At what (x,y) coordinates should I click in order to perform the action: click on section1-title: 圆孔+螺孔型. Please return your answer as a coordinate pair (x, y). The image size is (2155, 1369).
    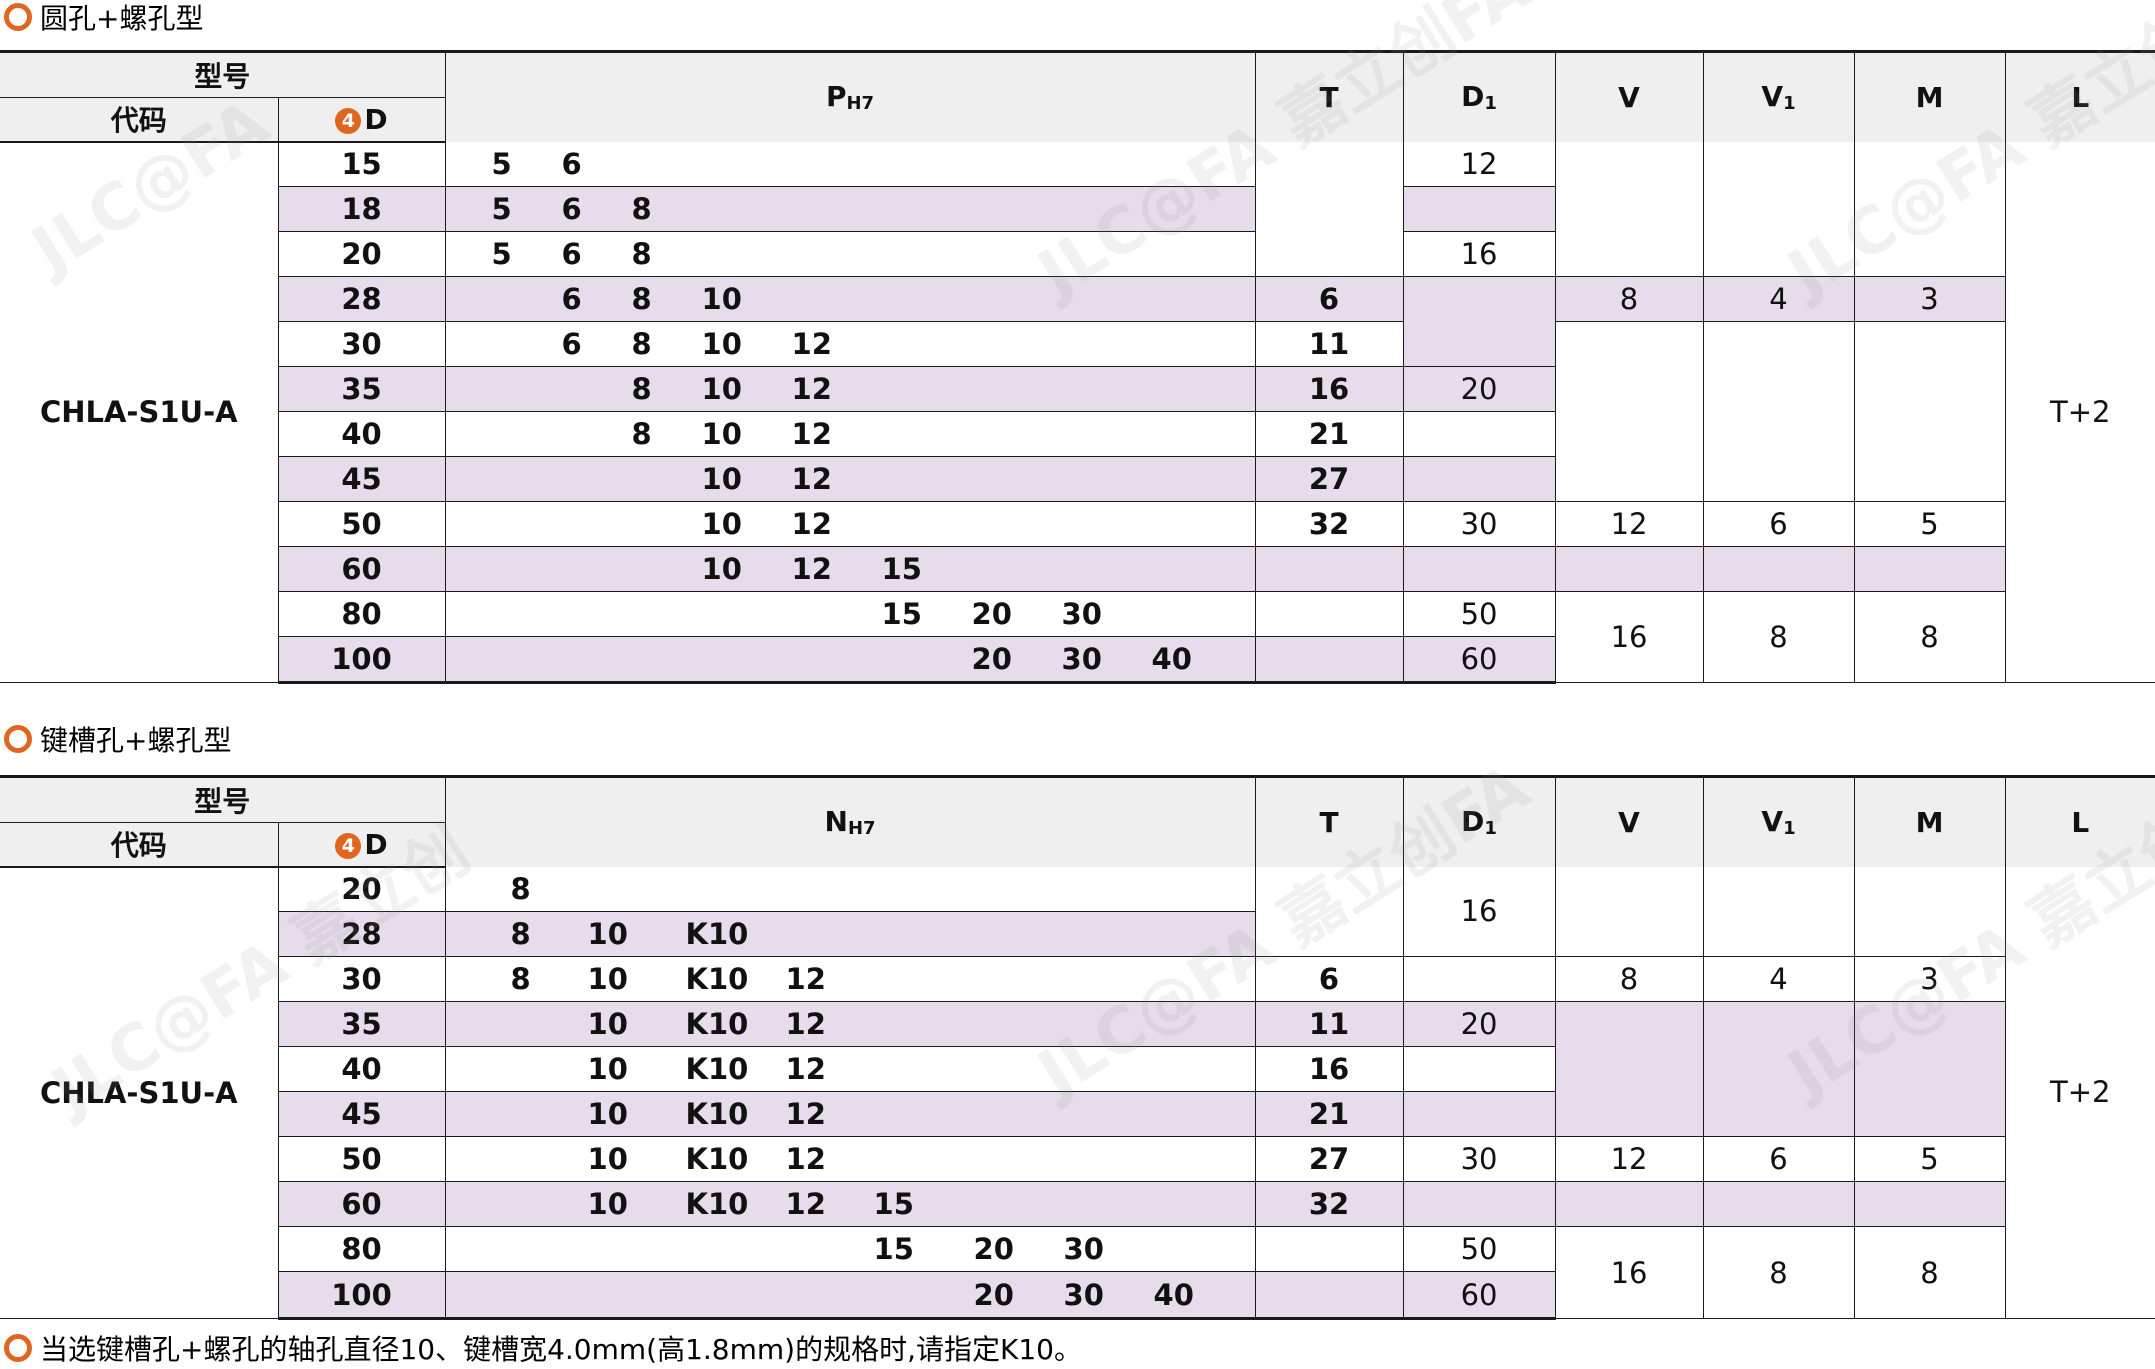
    Looking at the image, I should click on (102, 17).